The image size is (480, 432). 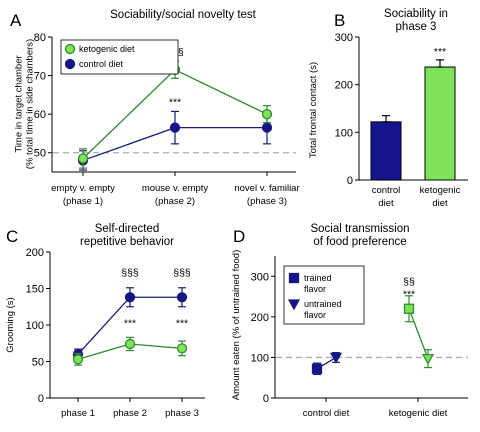 What do you see at coordinates (40, 115) in the screenshot?
I see `y-tick-label: 60` at bounding box center [40, 115].